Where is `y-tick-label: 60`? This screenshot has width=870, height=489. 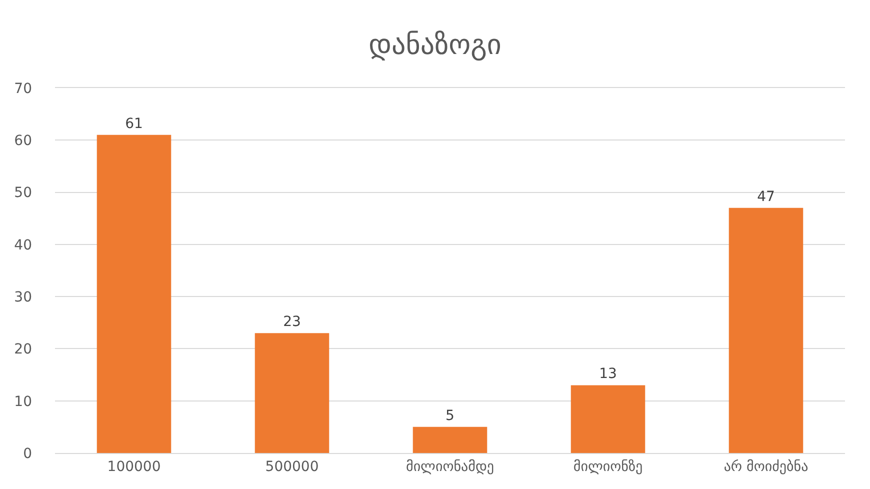
y-tick-label: 60 is located at coordinates (23, 141).